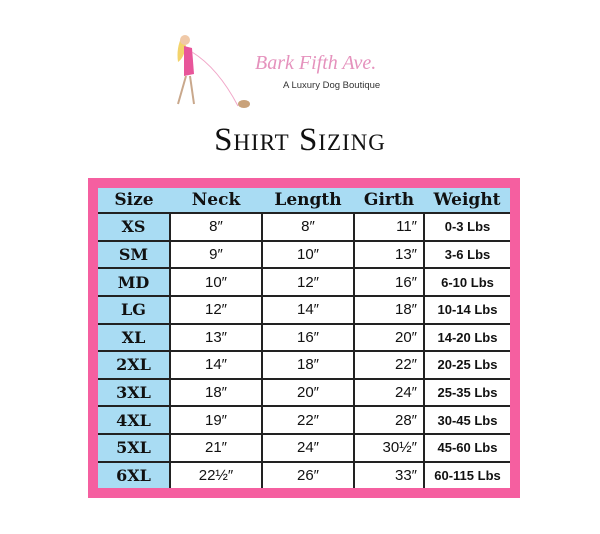 This screenshot has height=534, width=600. Describe the element at coordinates (466, 420) in the screenshot. I see `cell-weight: 30-45 Lbs` at that location.